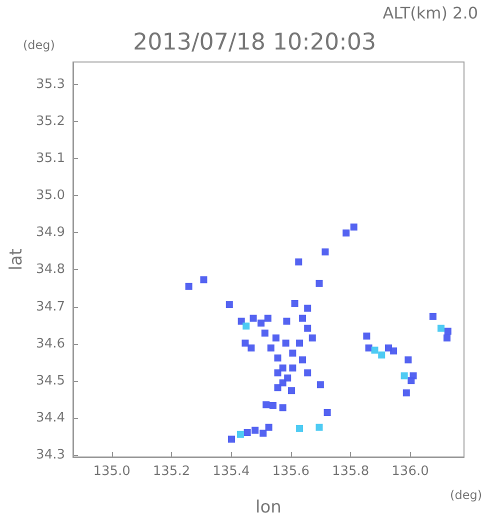  Describe the element at coordinates (171, 471) in the screenshot. I see `x-tick-label: 135.2` at that location.